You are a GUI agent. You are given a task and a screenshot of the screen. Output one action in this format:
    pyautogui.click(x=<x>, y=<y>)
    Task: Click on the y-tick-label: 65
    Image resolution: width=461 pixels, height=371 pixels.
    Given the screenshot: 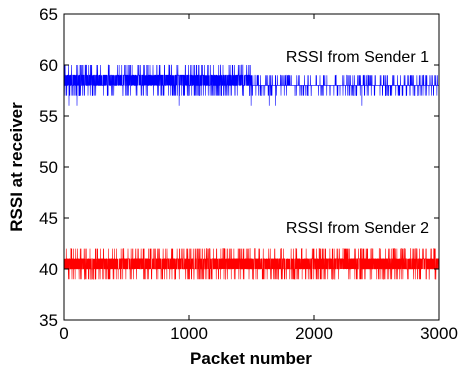 What is the action you would take?
    pyautogui.click(x=48, y=14)
    